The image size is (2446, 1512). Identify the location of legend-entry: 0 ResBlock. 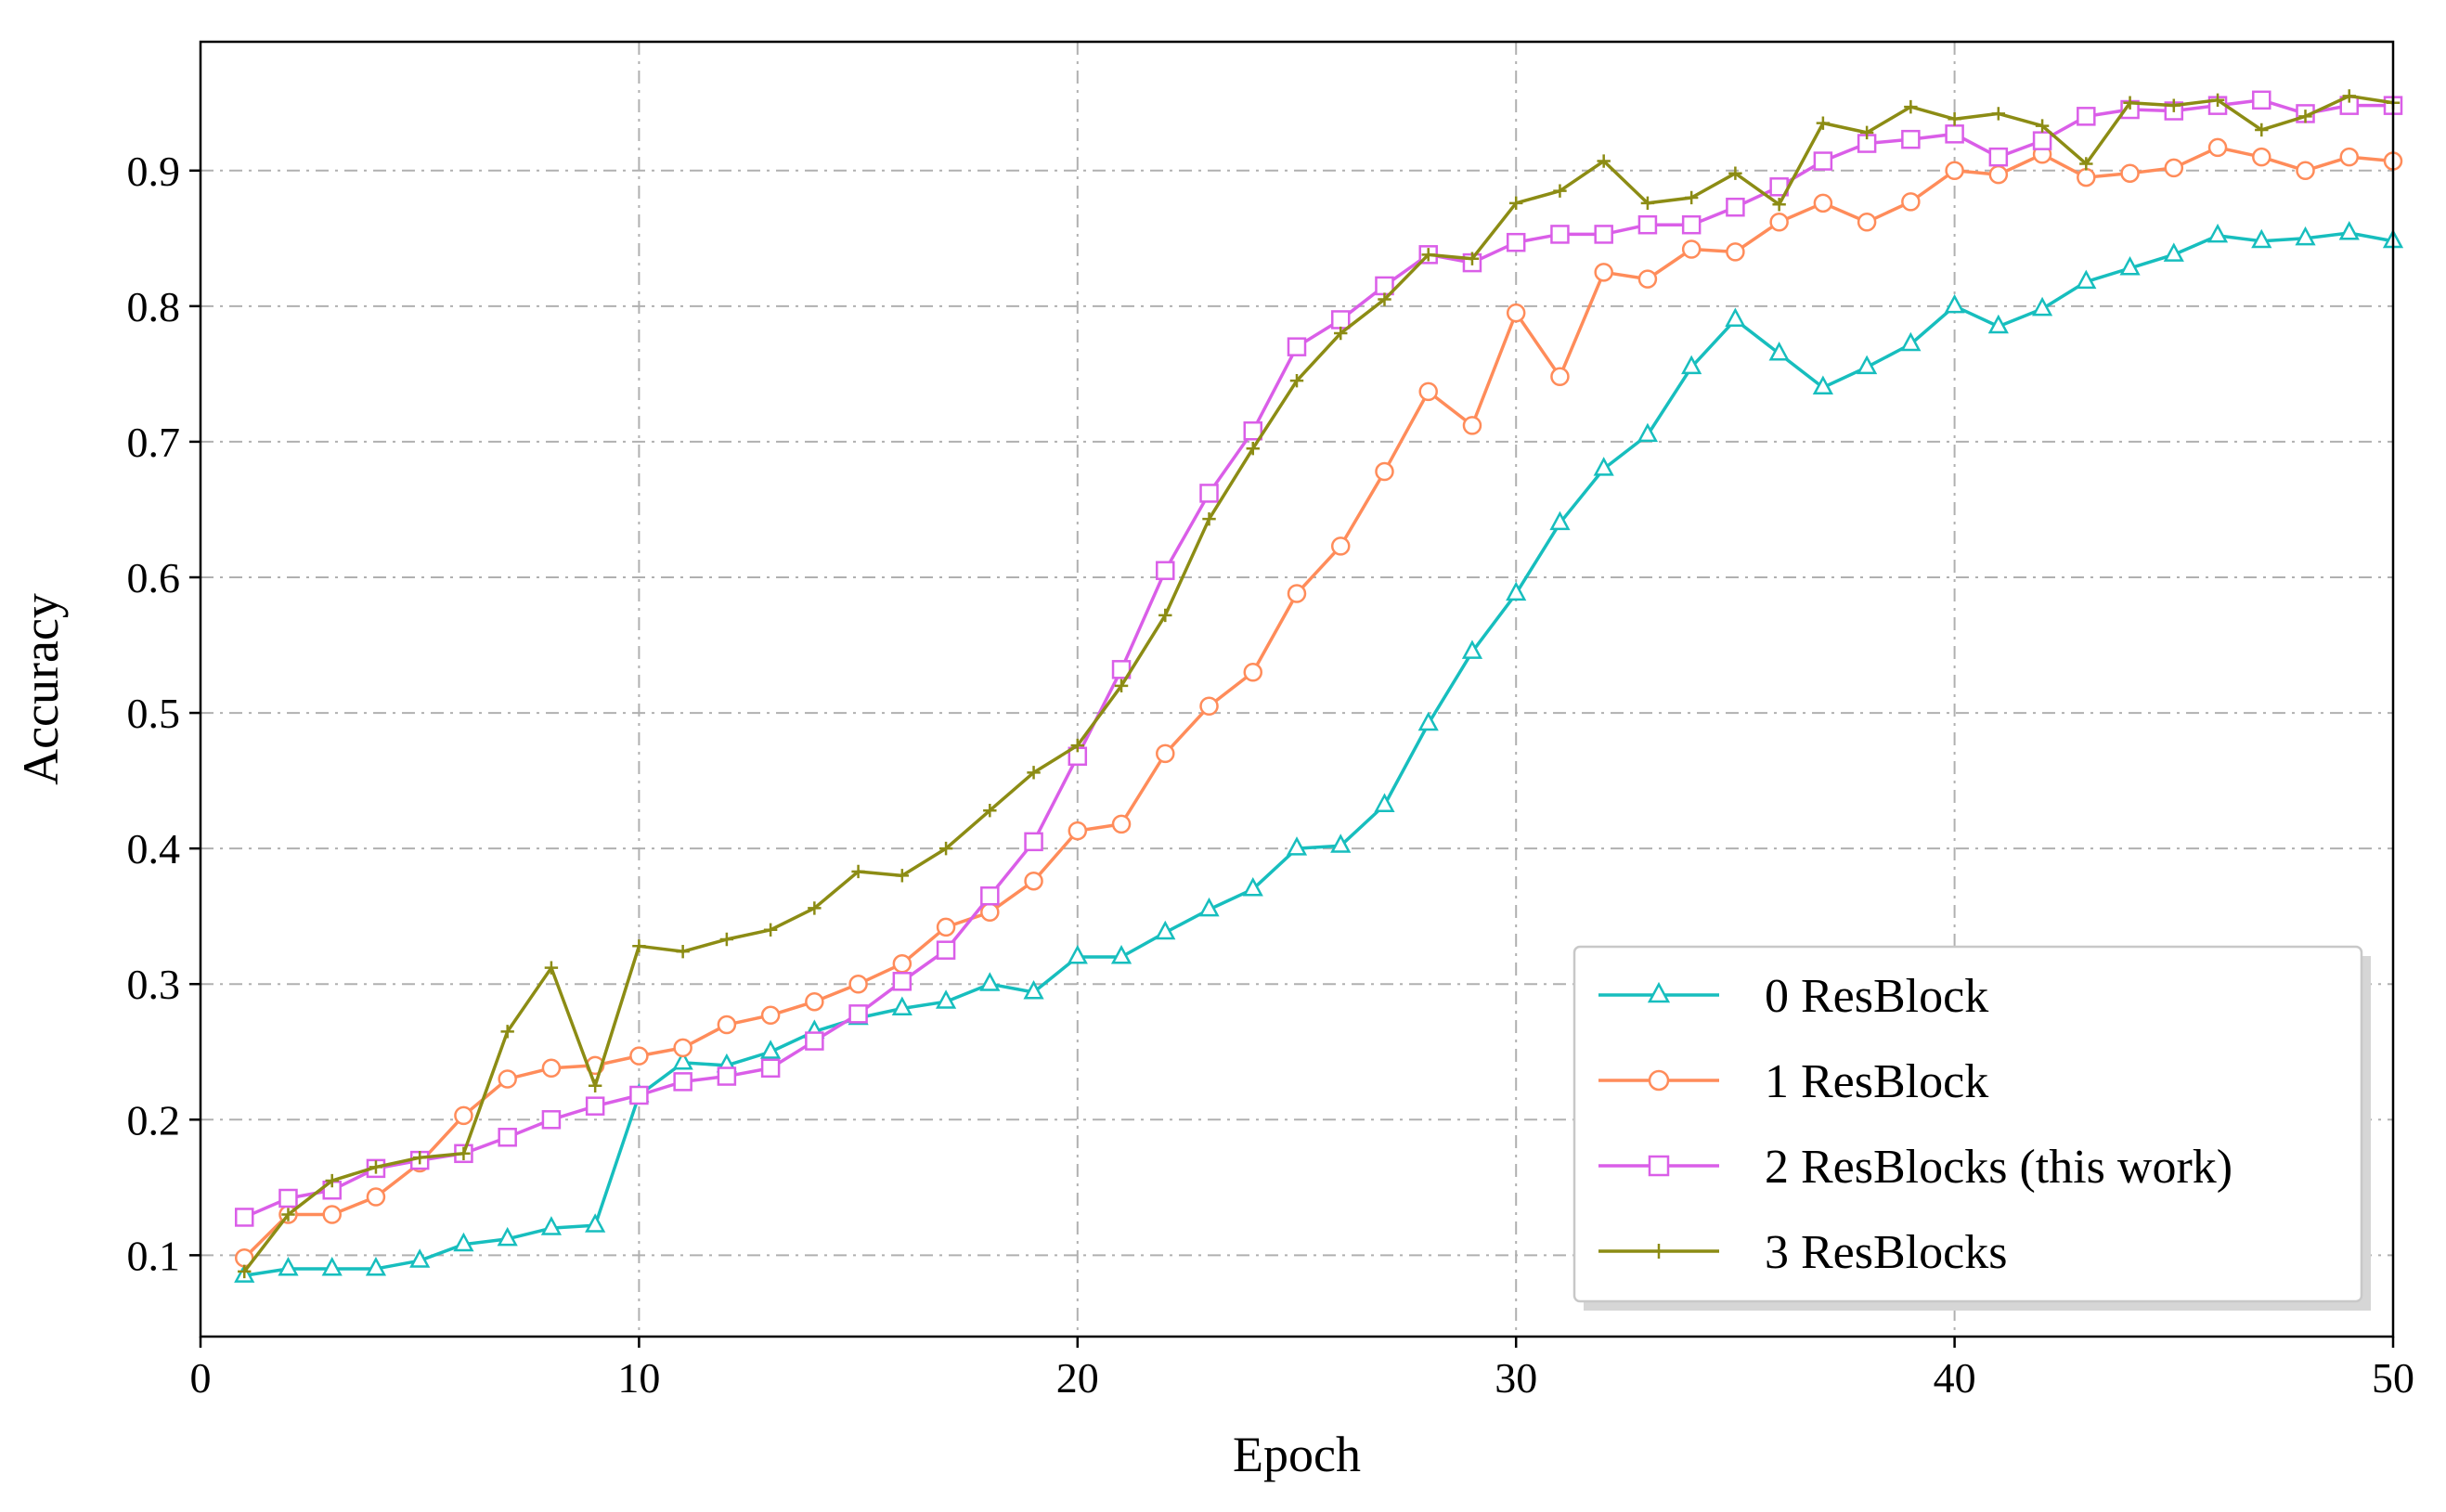
(1793, 996).